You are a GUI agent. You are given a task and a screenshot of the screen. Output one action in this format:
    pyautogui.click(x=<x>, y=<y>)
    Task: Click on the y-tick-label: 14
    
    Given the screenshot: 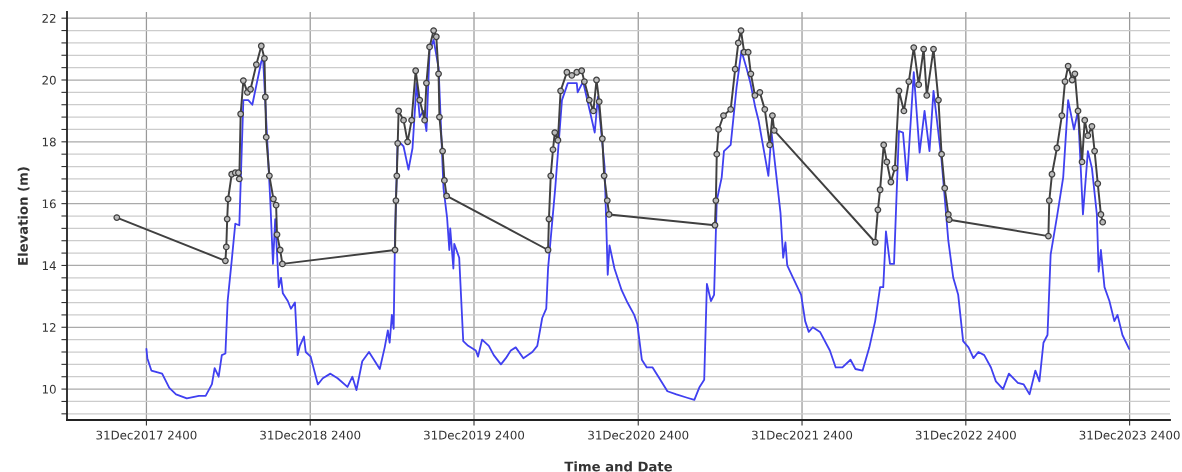 What is the action you would take?
    pyautogui.click(x=49, y=265)
    